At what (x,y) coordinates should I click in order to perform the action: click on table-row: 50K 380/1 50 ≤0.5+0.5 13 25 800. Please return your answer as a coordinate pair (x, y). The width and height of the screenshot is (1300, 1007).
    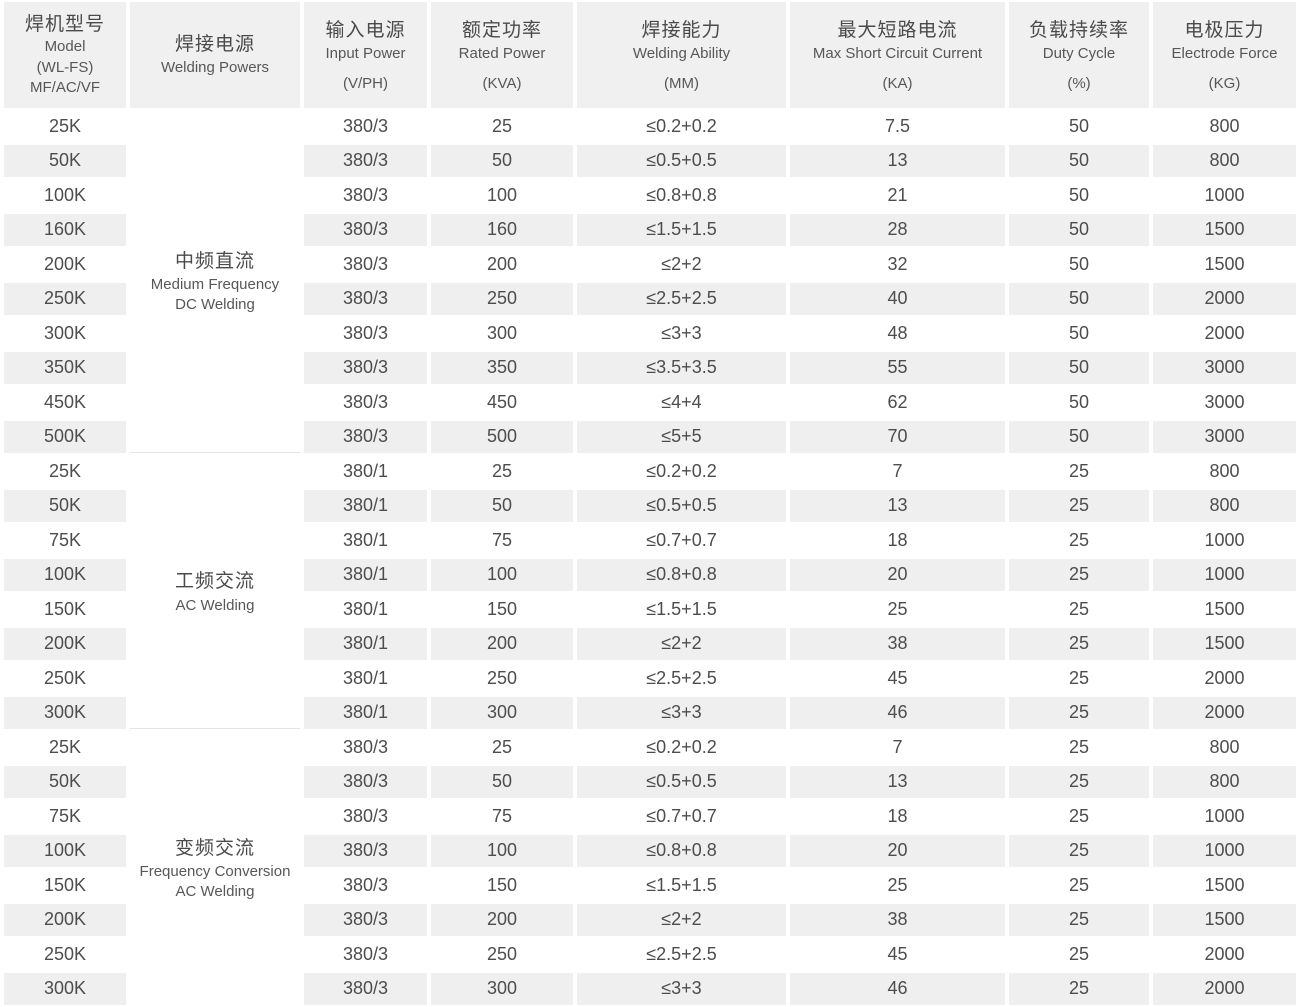
    Looking at the image, I should click on (650, 505).